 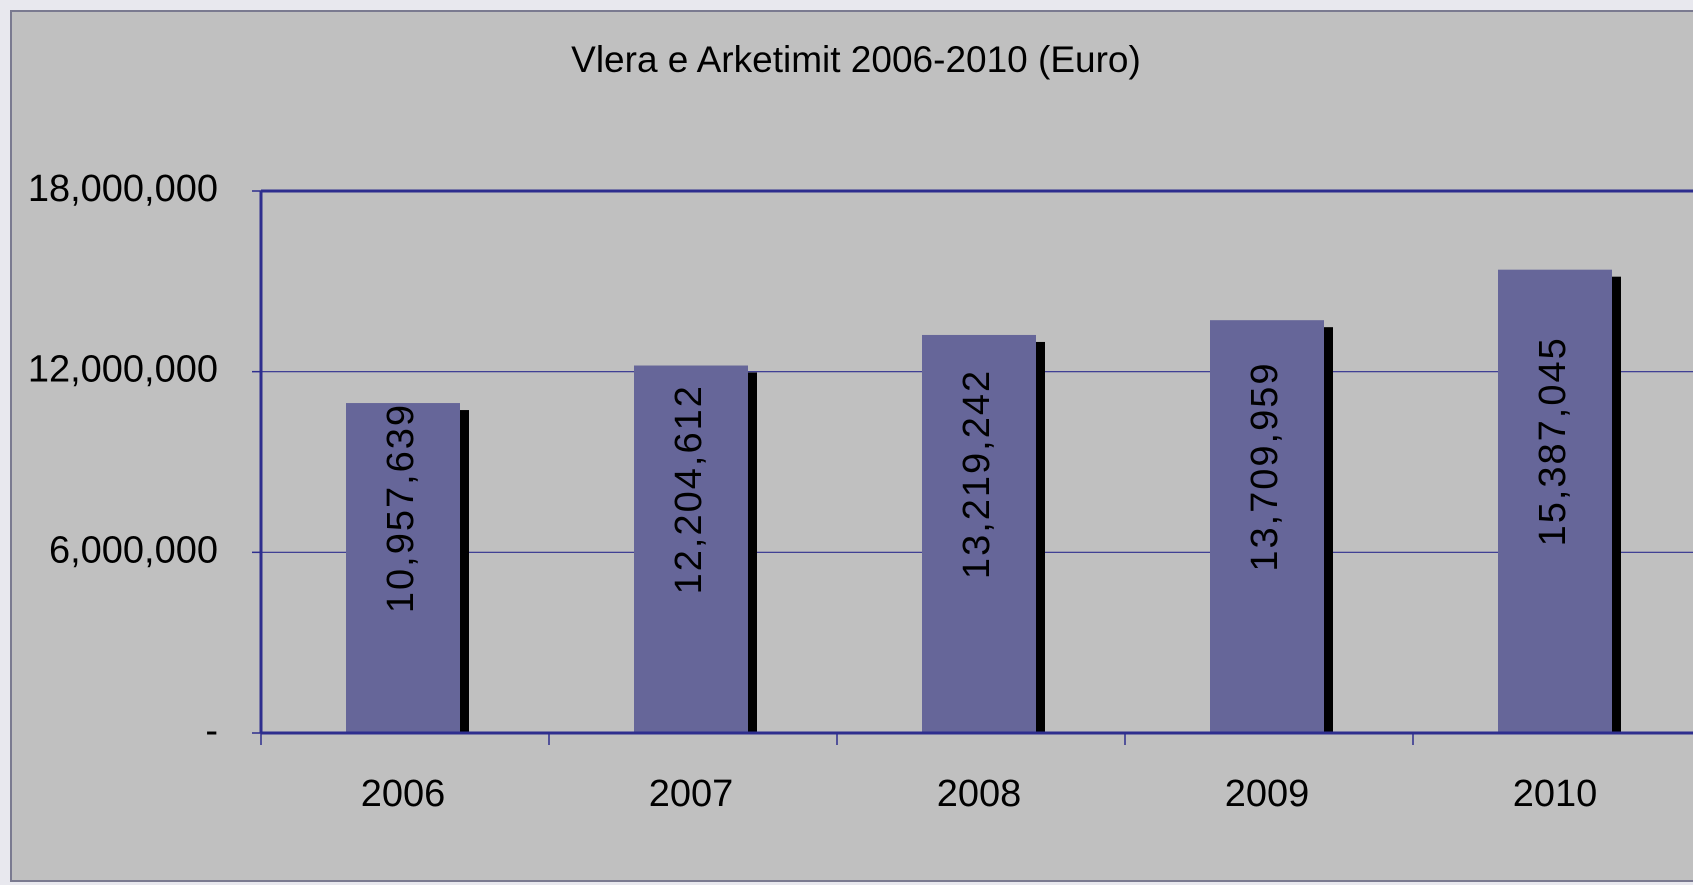 What do you see at coordinates (401, 508) in the screenshot?
I see `data-label: 10,957,639` at bounding box center [401, 508].